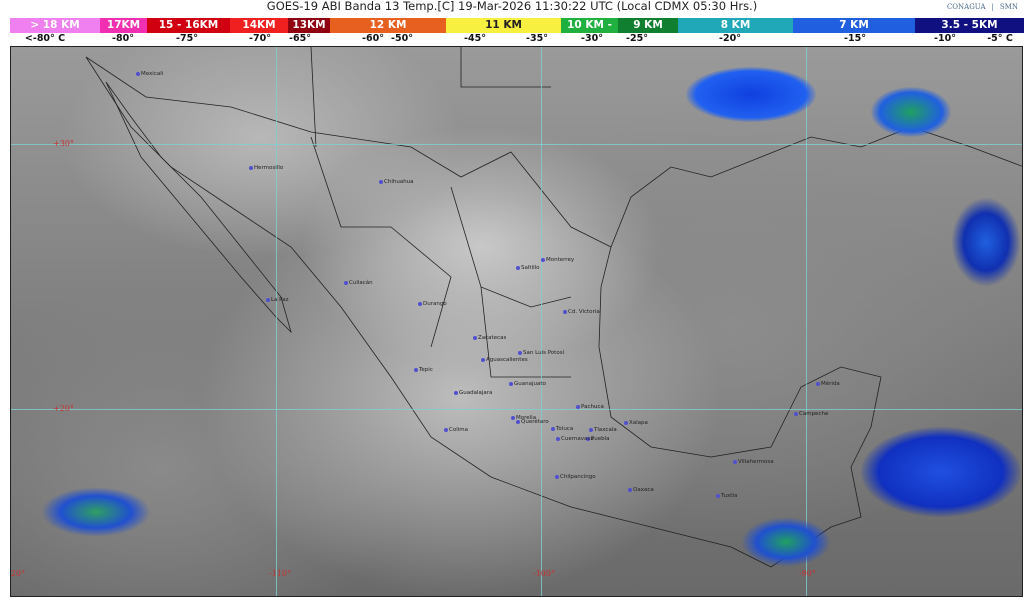 This screenshot has height=599, width=1024. What do you see at coordinates (544, 573) in the screenshot?
I see `lon-label: -100°` at bounding box center [544, 573].